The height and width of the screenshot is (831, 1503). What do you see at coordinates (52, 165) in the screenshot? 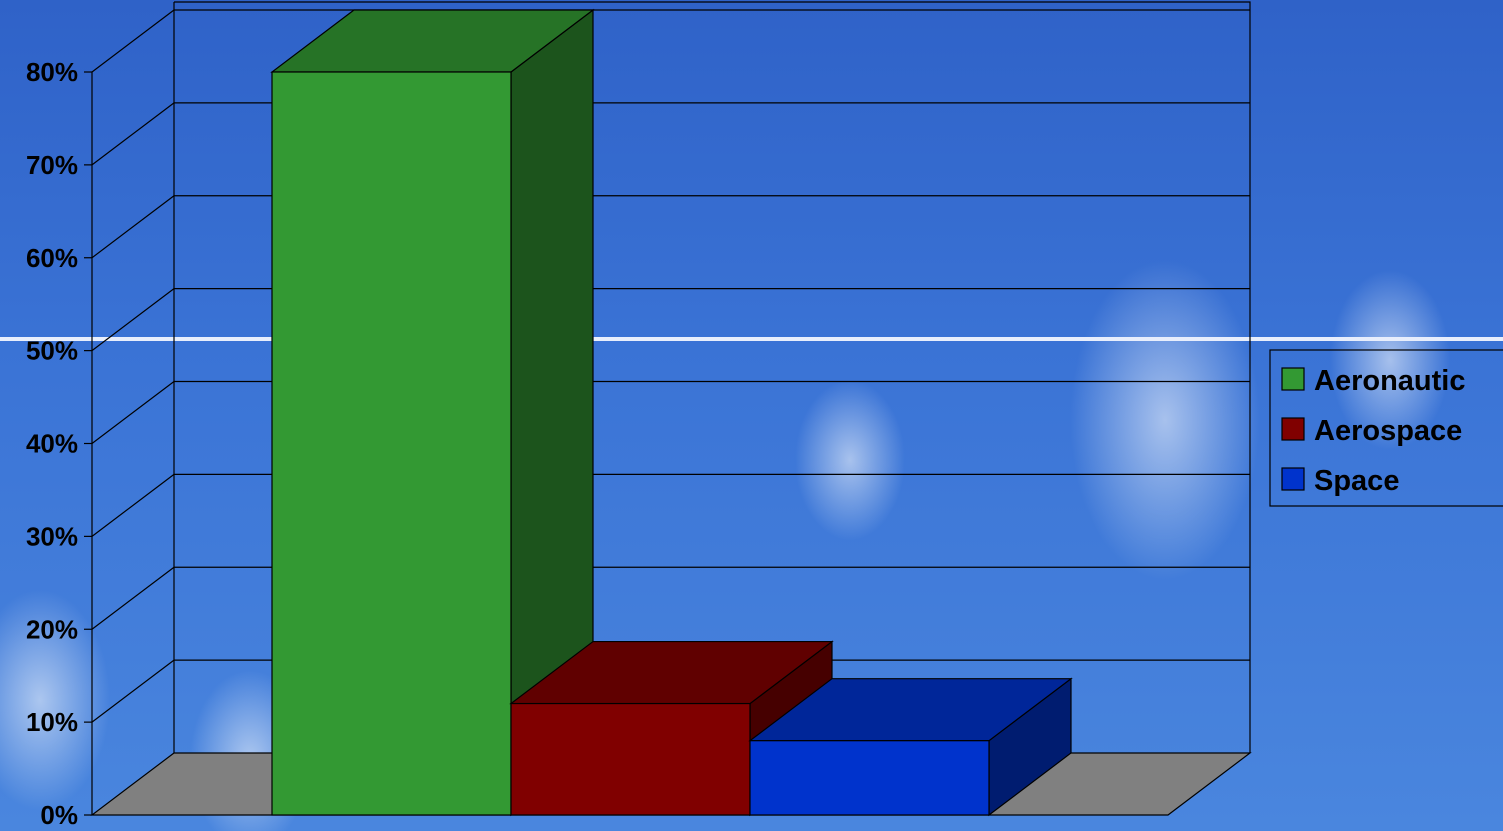
I see `y-tick-label: 70%` at bounding box center [52, 165].